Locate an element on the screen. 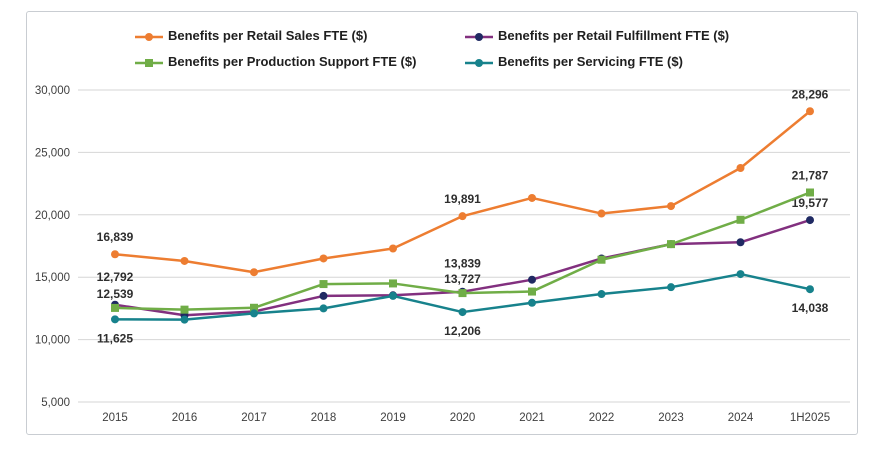 The height and width of the screenshot is (455, 883). servicing-line-marker-icon is located at coordinates (479, 62).